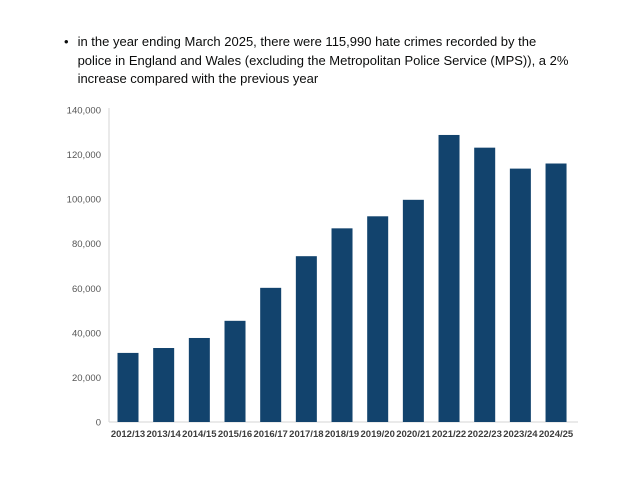  Describe the element at coordinates (556, 434) in the screenshot. I see `x-tick-label: 2024/25` at that location.